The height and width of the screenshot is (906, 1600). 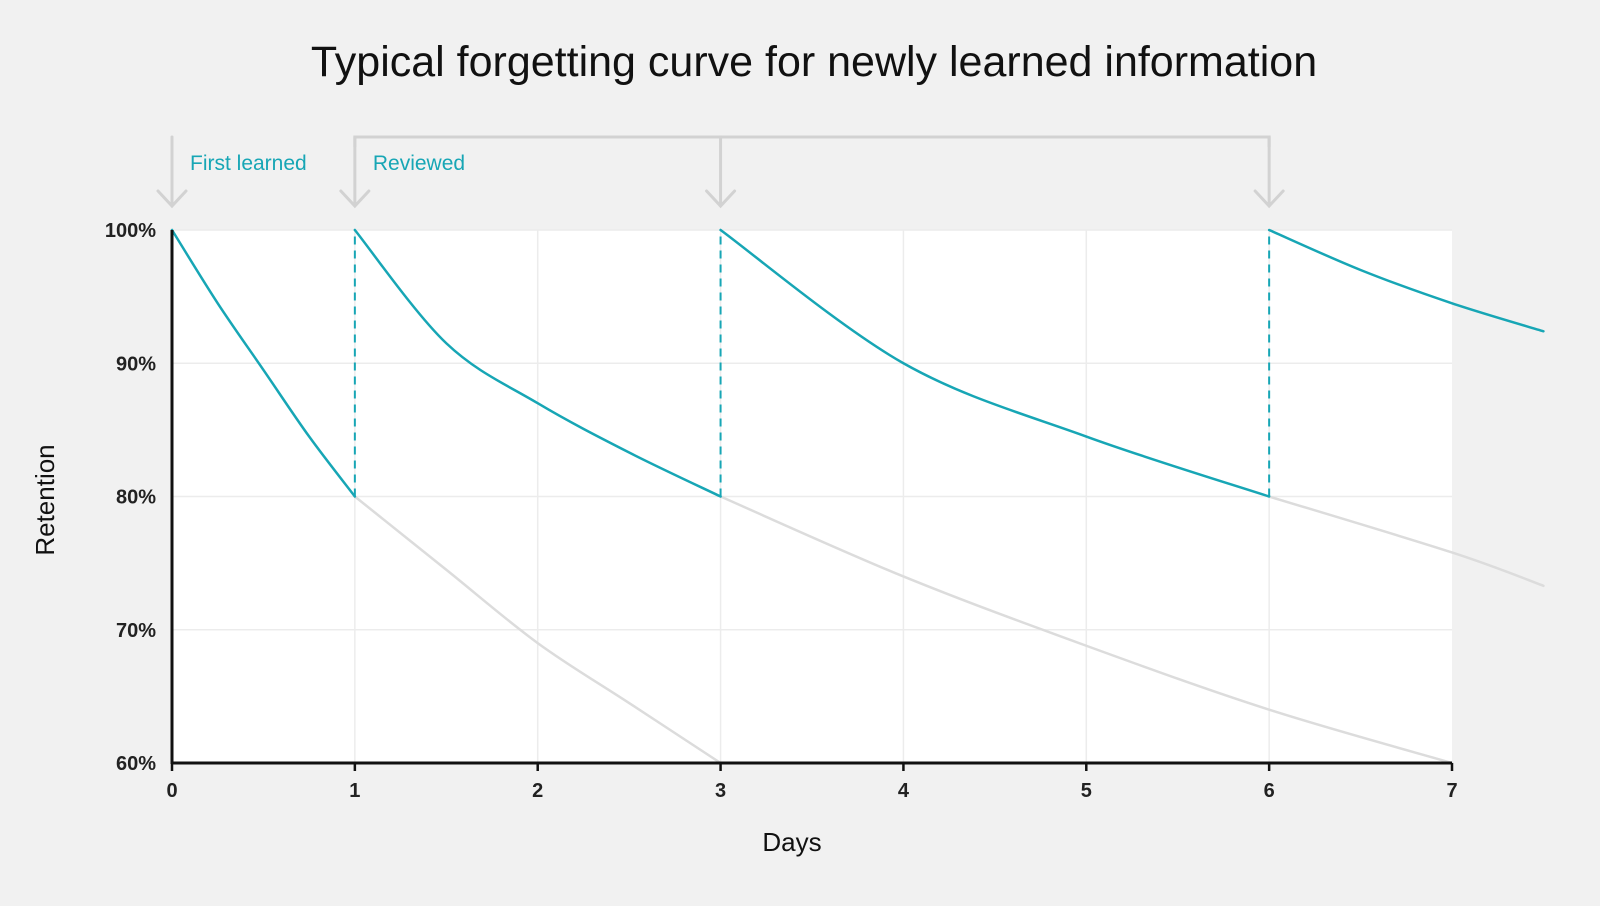 What do you see at coordinates (791, 842) in the screenshot?
I see `x-axis-label: Days` at bounding box center [791, 842].